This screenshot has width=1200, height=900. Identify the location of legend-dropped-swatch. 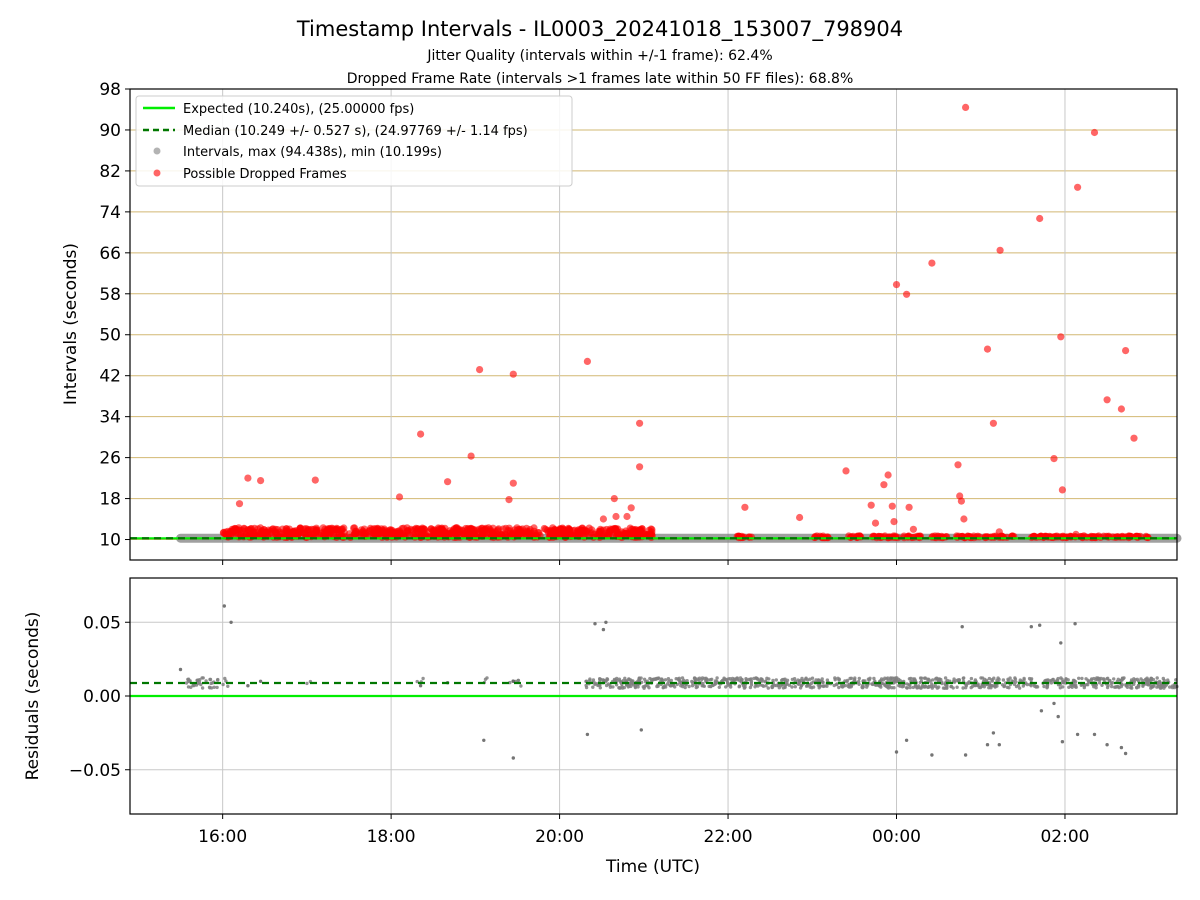
(157, 173).